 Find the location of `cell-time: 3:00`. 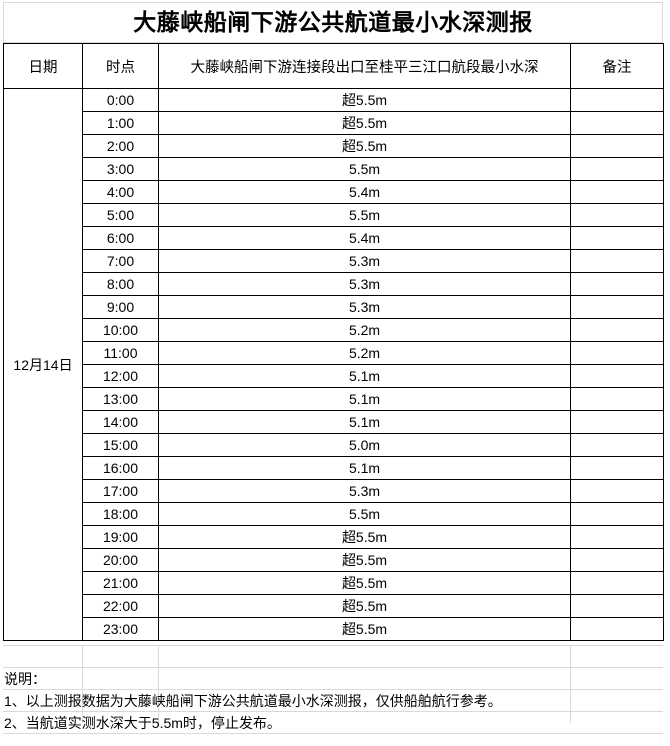

cell-time: 3:00 is located at coordinates (120, 169).